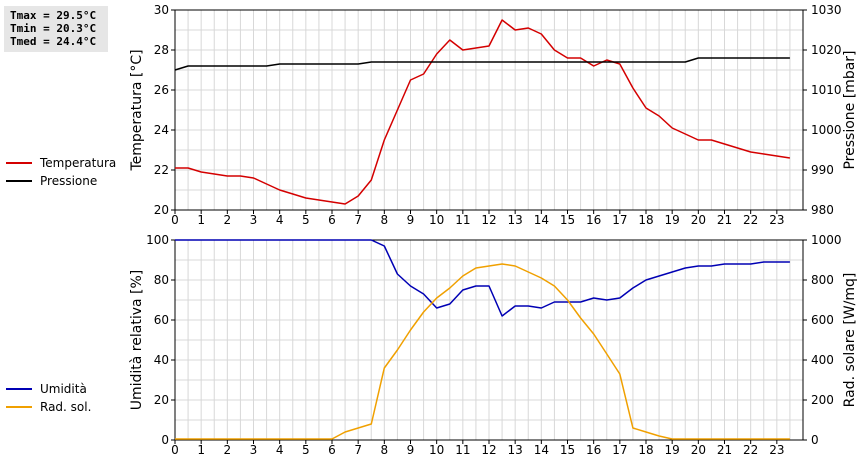 Image resolution: width=860 pixels, height=460 pixels. Describe the element at coordinates (776, 220) in the screenshot. I see `chart1-xtick-label: 23` at that location.